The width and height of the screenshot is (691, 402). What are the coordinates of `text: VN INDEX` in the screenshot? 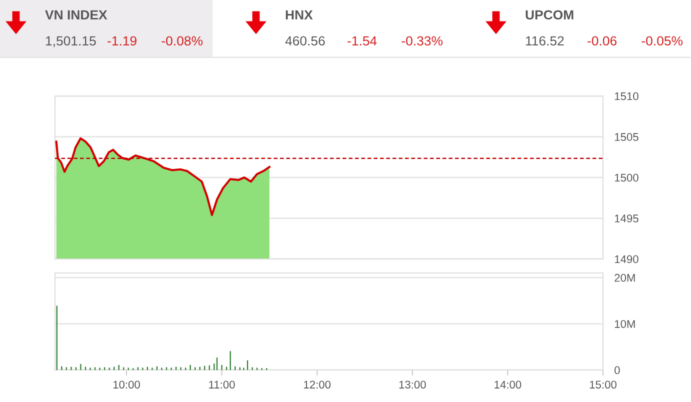 It's located at (76, 15).